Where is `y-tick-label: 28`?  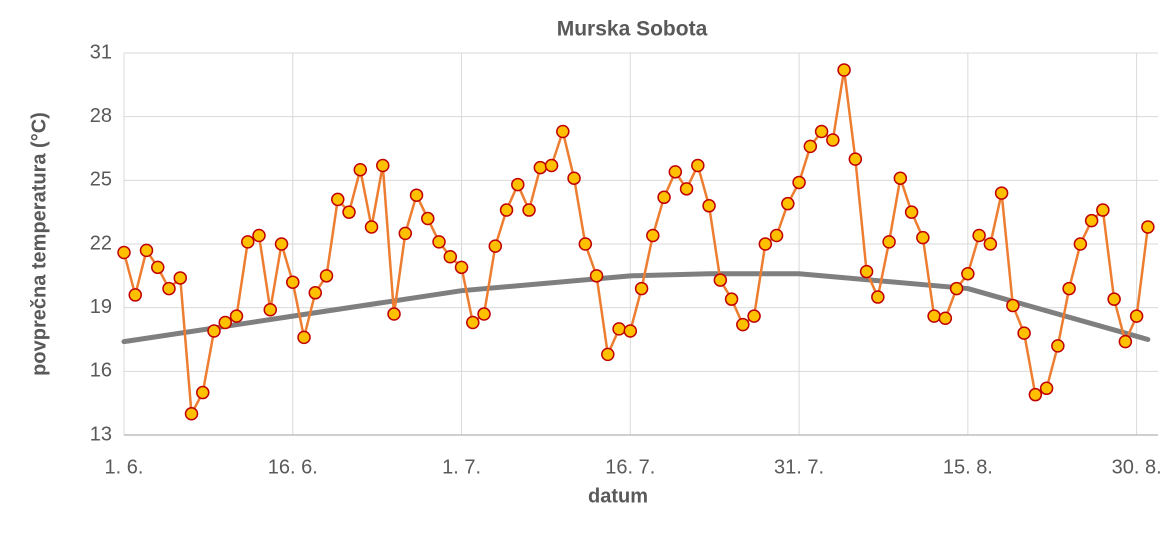 y-tick-label: 28 is located at coordinates (101, 116).